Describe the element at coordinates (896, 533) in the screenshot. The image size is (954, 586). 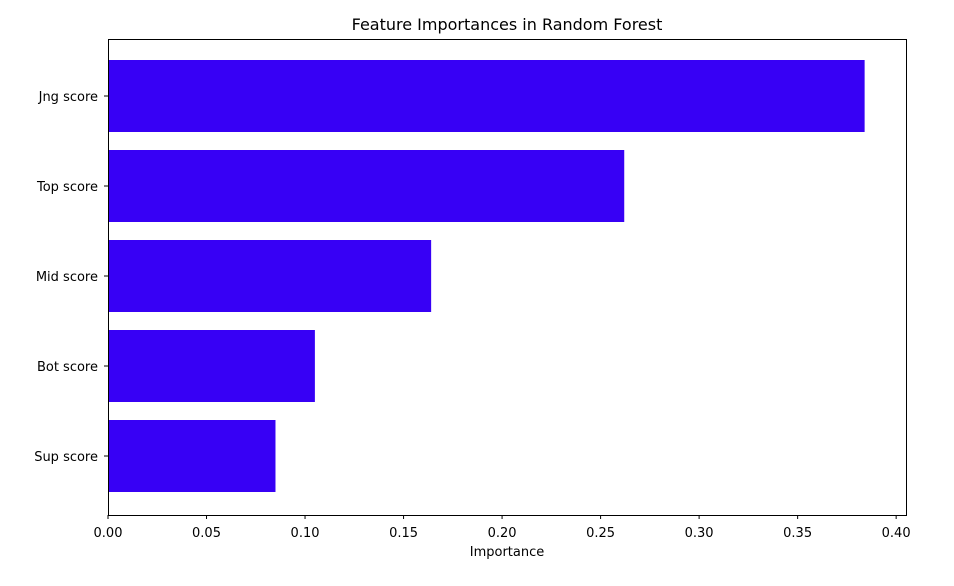
I see `x-tick-label: 0.40` at that location.